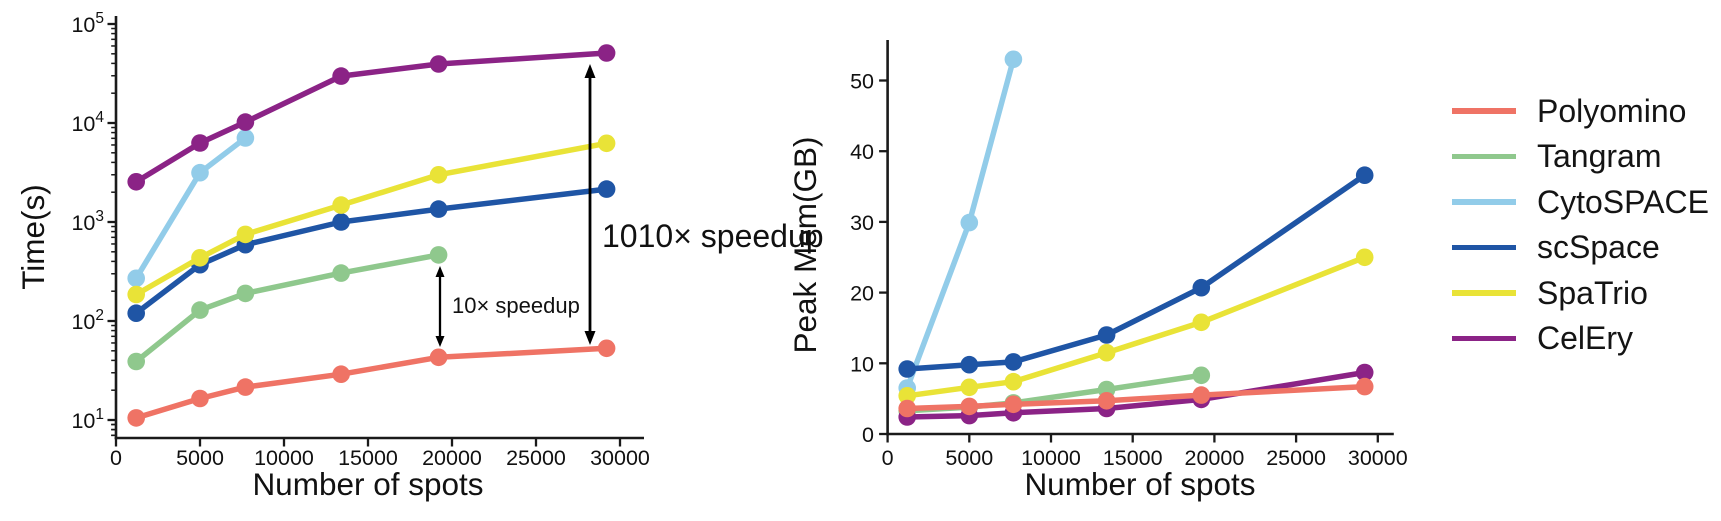 Image resolution: width=1721 pixels, height=521 pixels. What do you see at coordinates (1484, 202) in the screenshot?
I see `legend-swatch-CytoSPACE` at bounding box center [1484, 202].